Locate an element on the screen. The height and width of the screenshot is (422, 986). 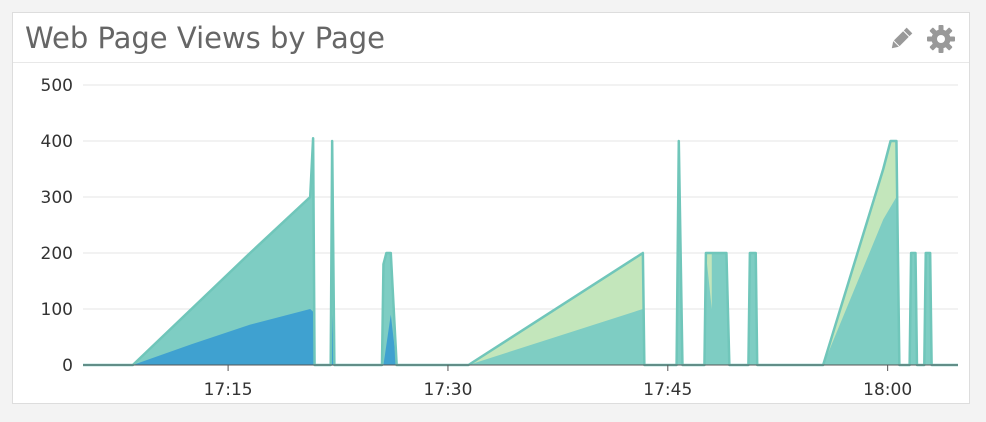
panel-header: Web Page Views by Page is located at coordinates (491, 38).